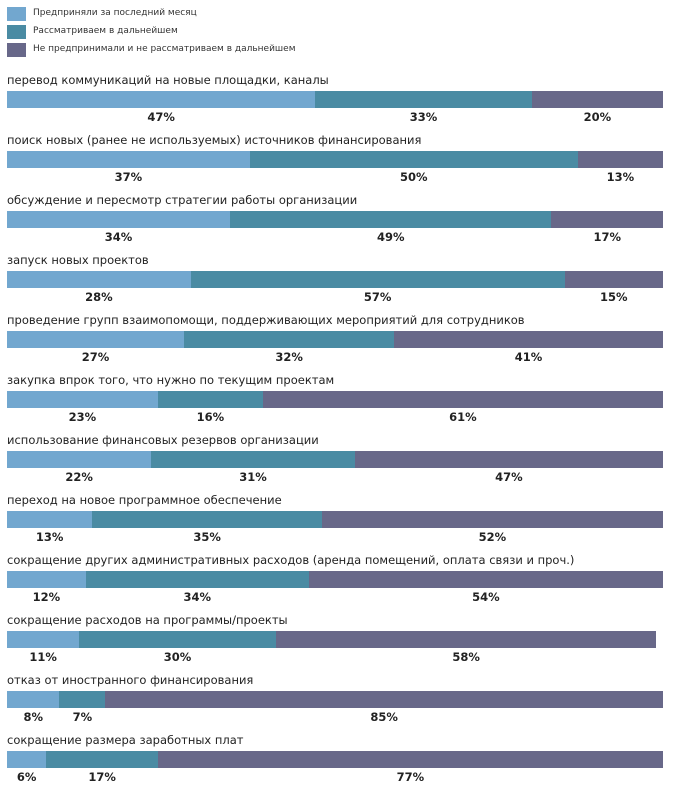 This screenshot has height=788, width=675. What do you see at coordinates (210, 417) in the screenshot?
I see `value-label: 16%` at bounding box center [210, 417].